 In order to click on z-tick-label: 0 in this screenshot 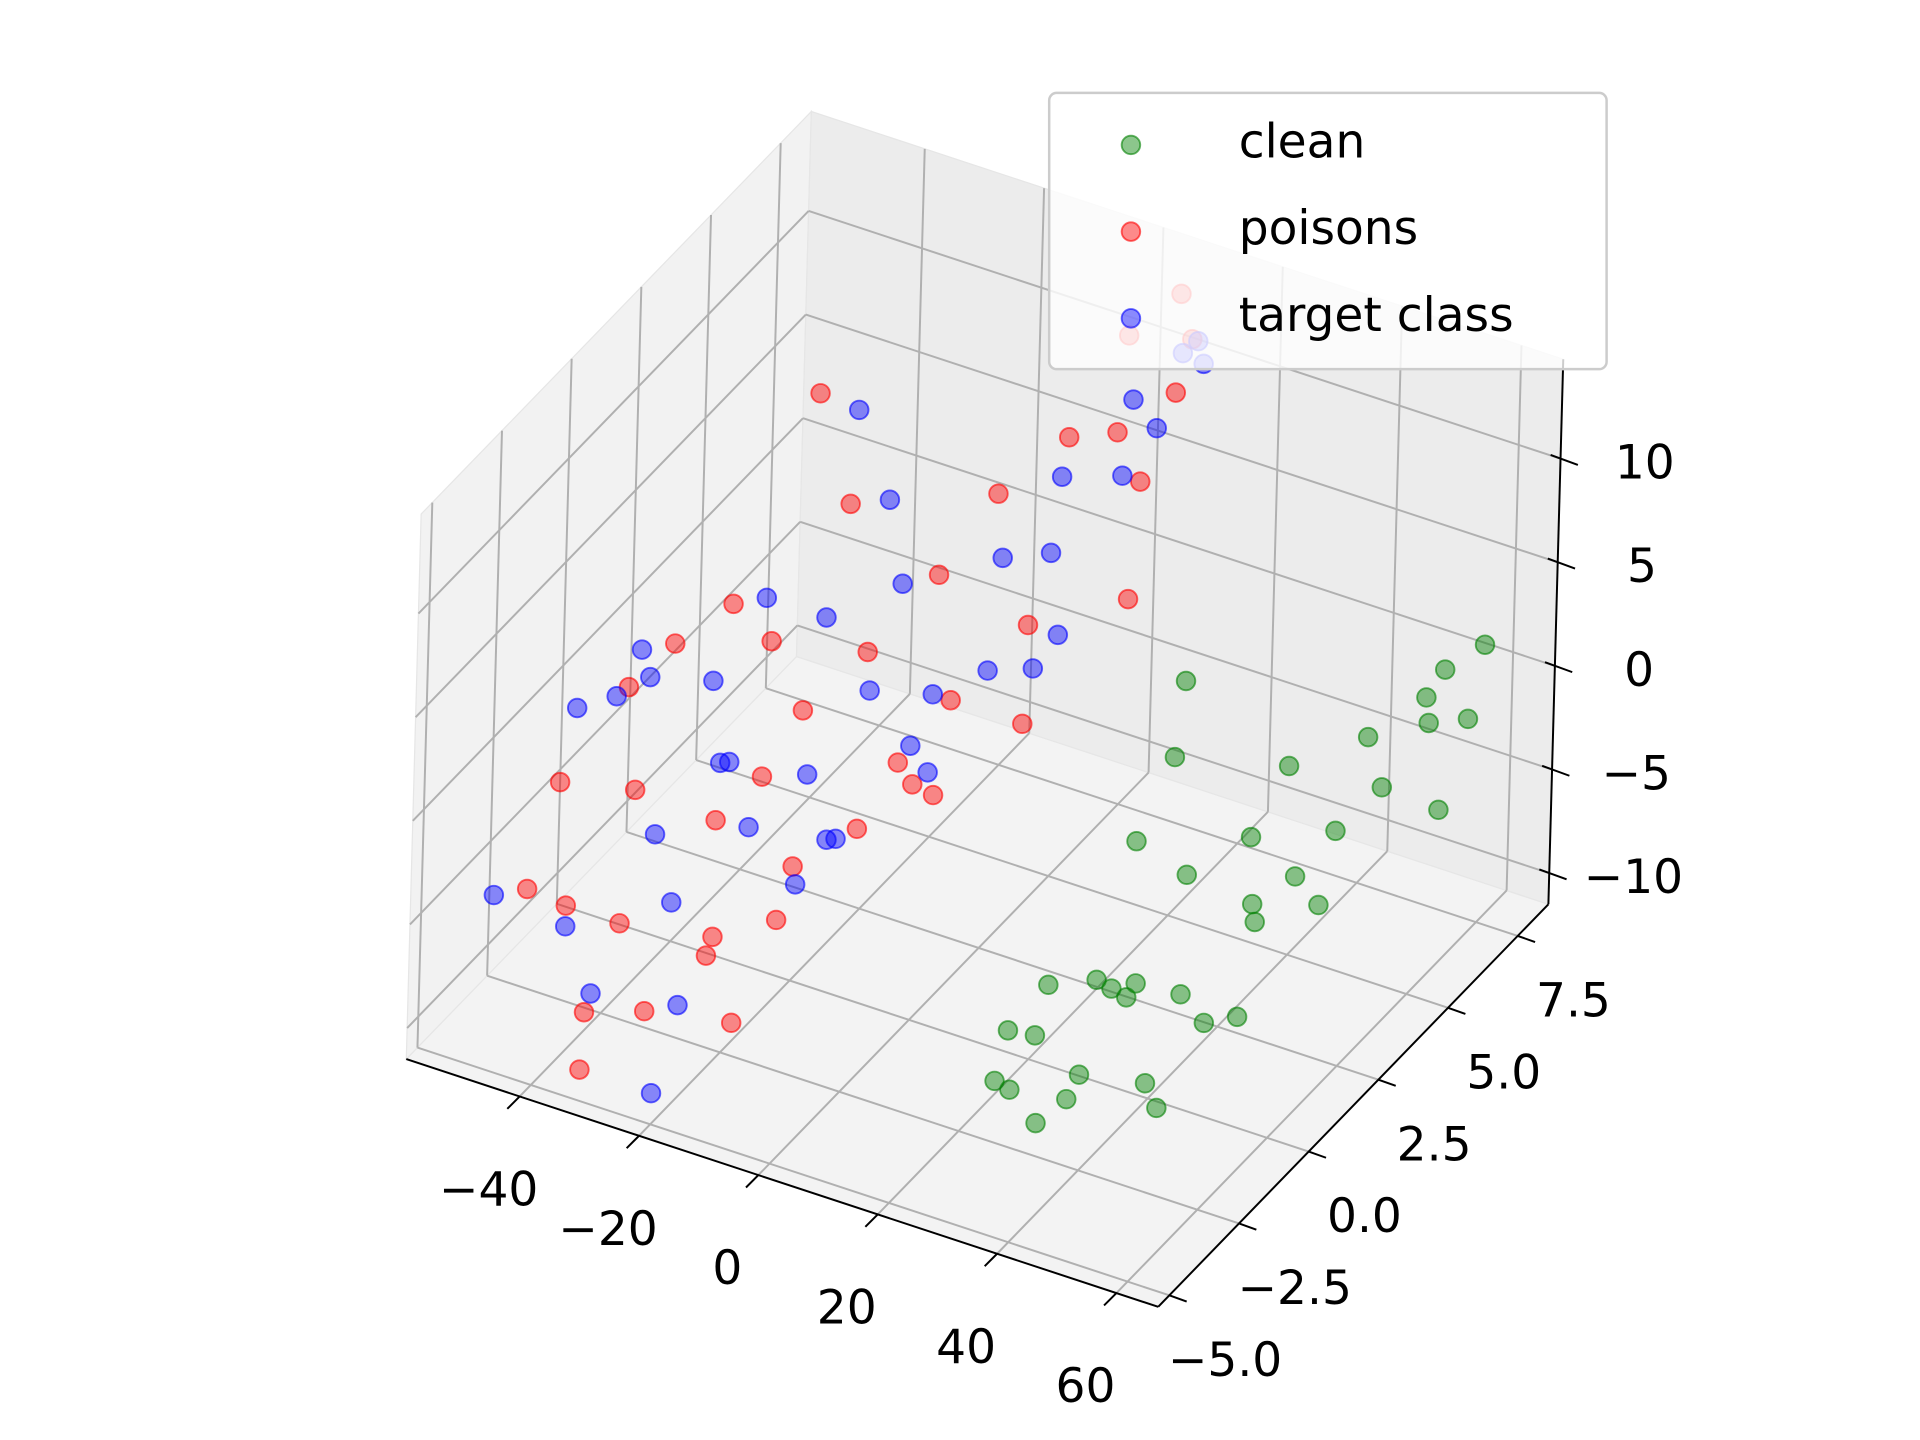, I will do `click(1639, 670)`.